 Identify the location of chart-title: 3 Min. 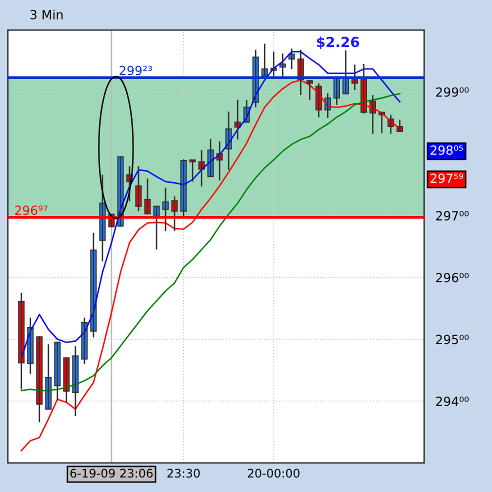
(46, 15).